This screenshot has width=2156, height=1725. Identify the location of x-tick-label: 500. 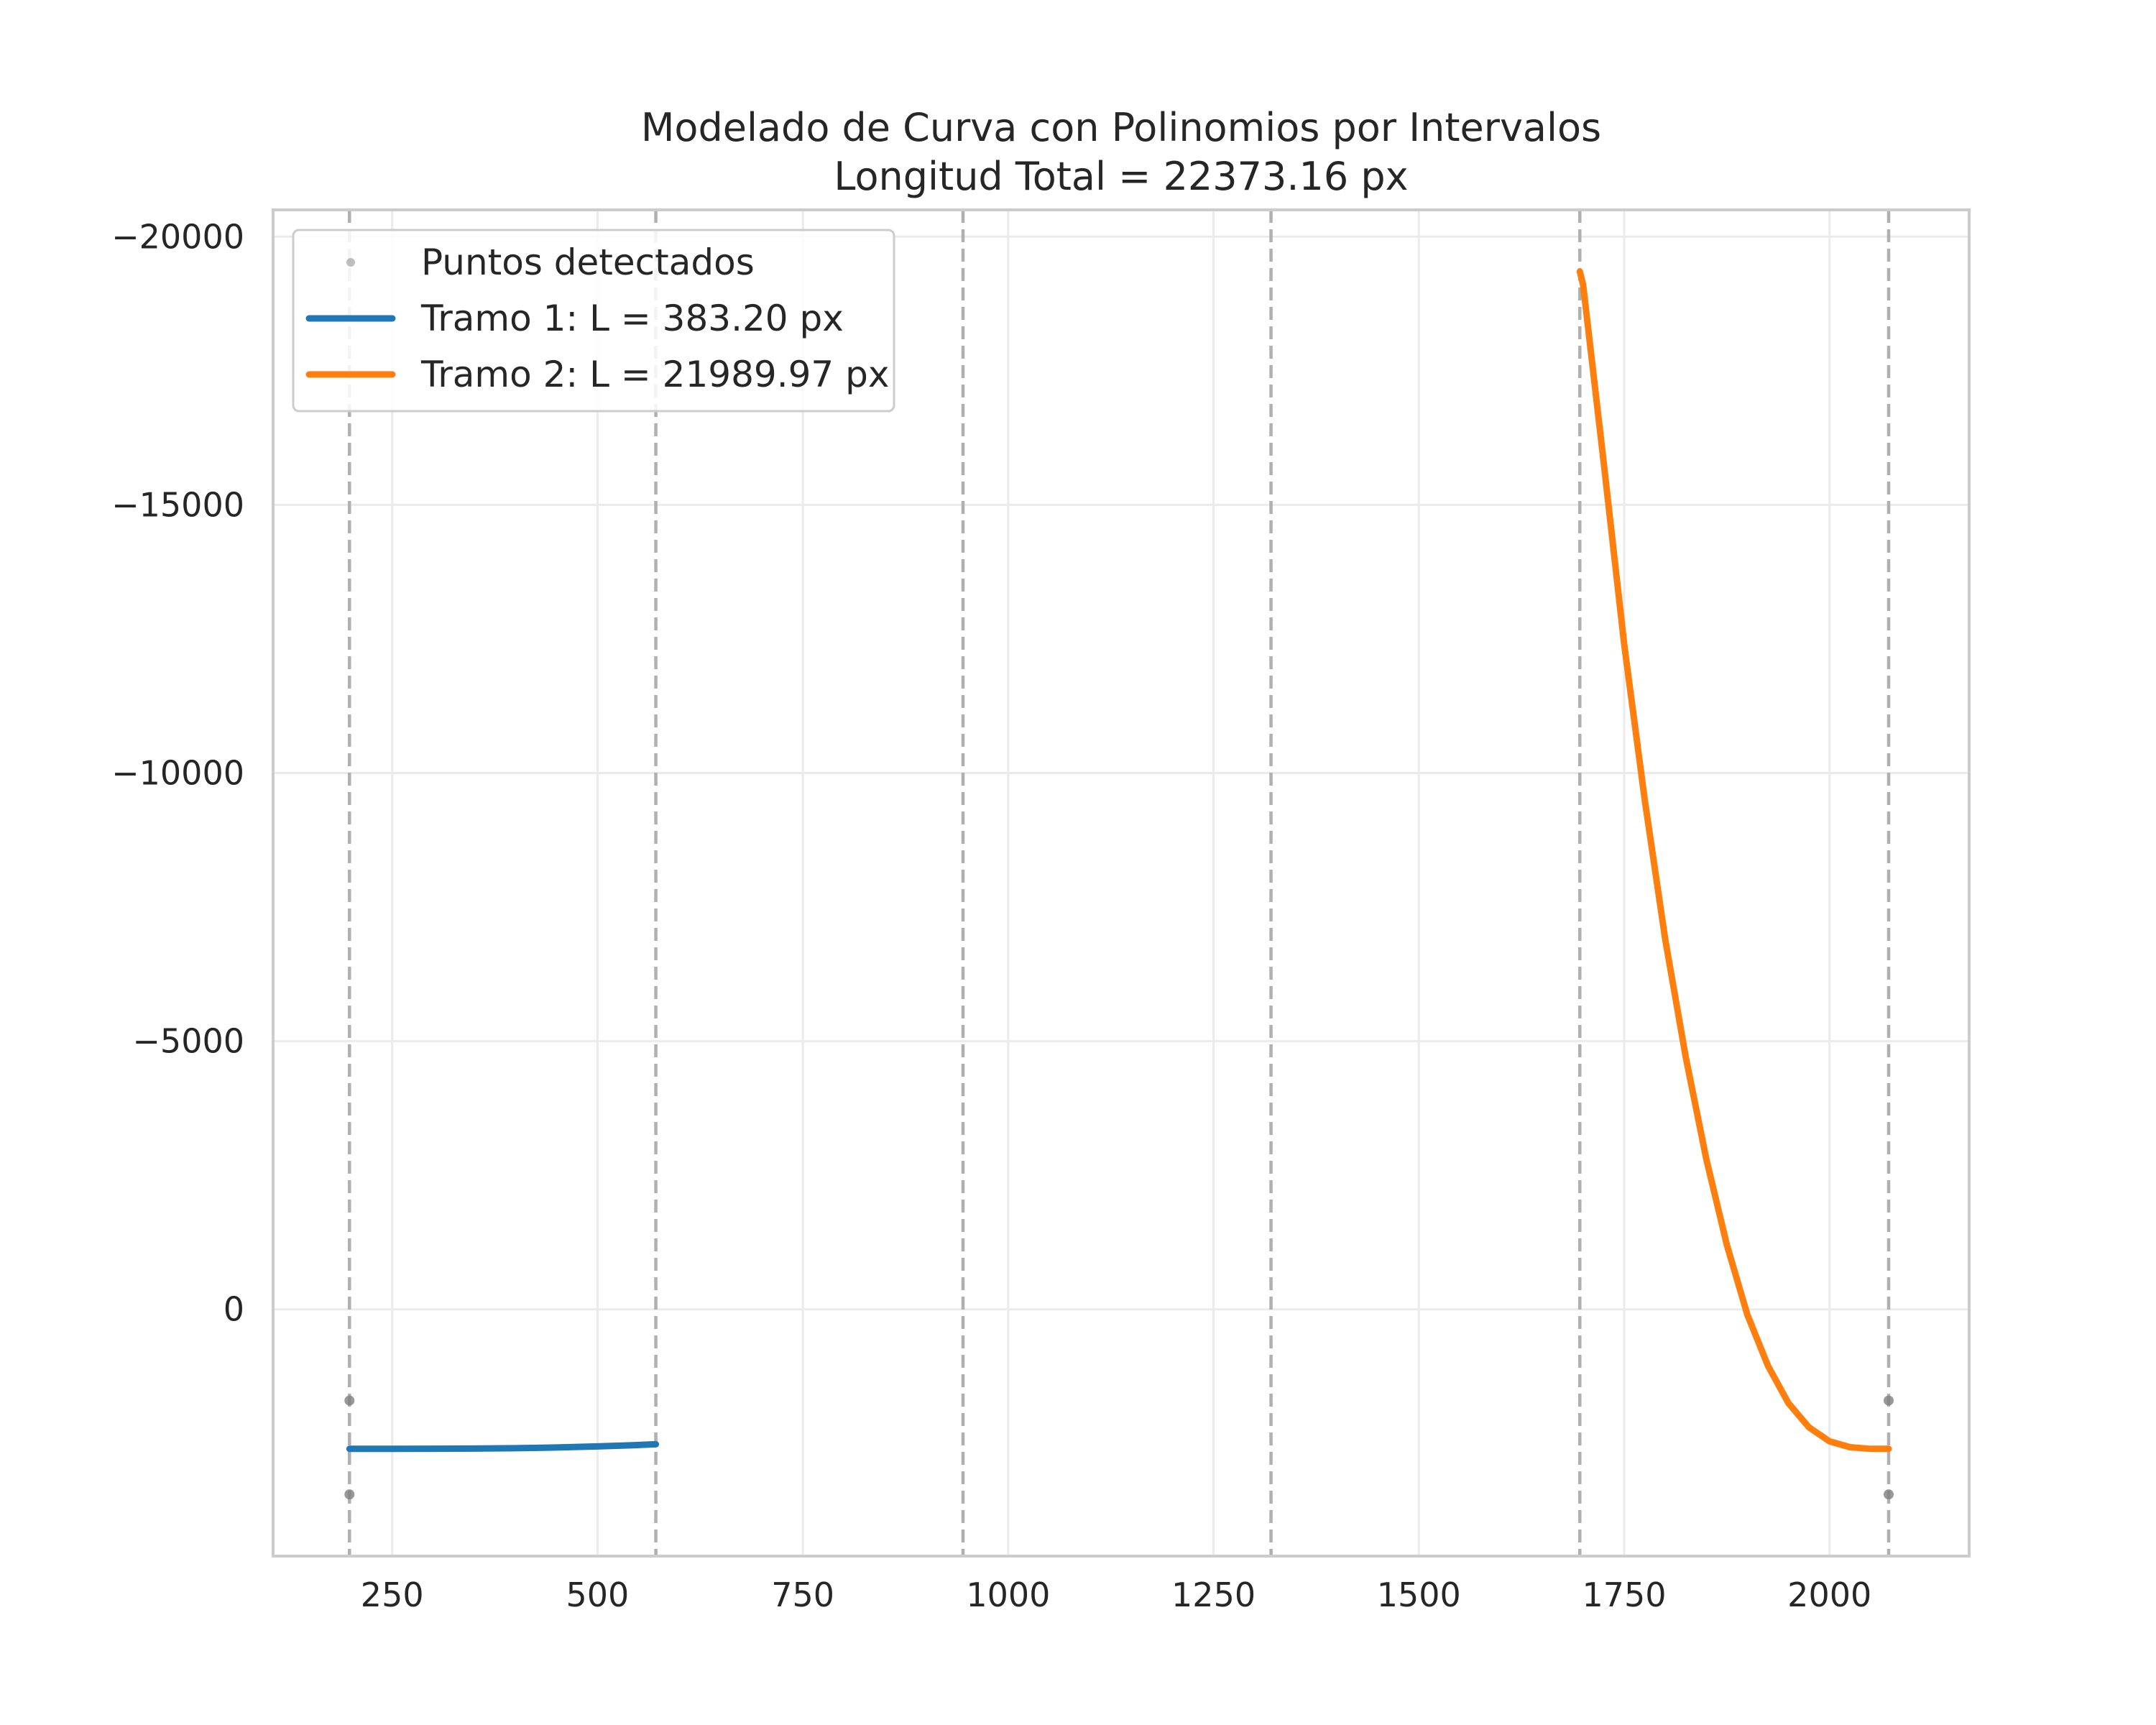
(598, 1595).